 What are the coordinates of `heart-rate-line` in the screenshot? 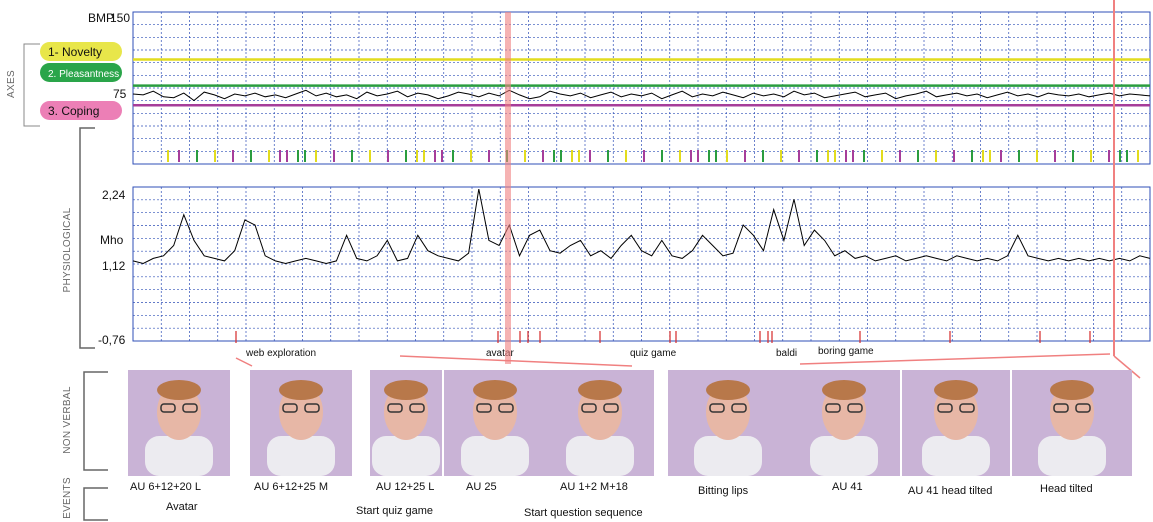 It's located at (641, 95).